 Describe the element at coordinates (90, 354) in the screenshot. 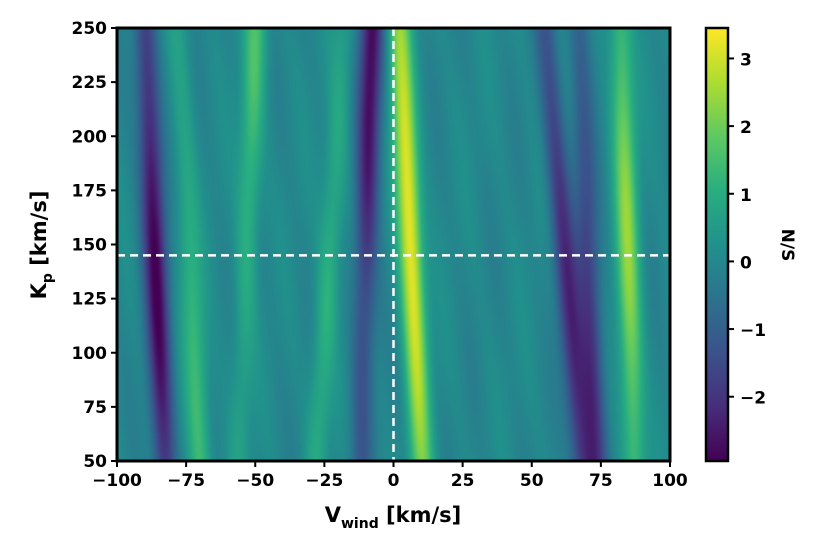

I see `y-tick-label: 100` at that location.